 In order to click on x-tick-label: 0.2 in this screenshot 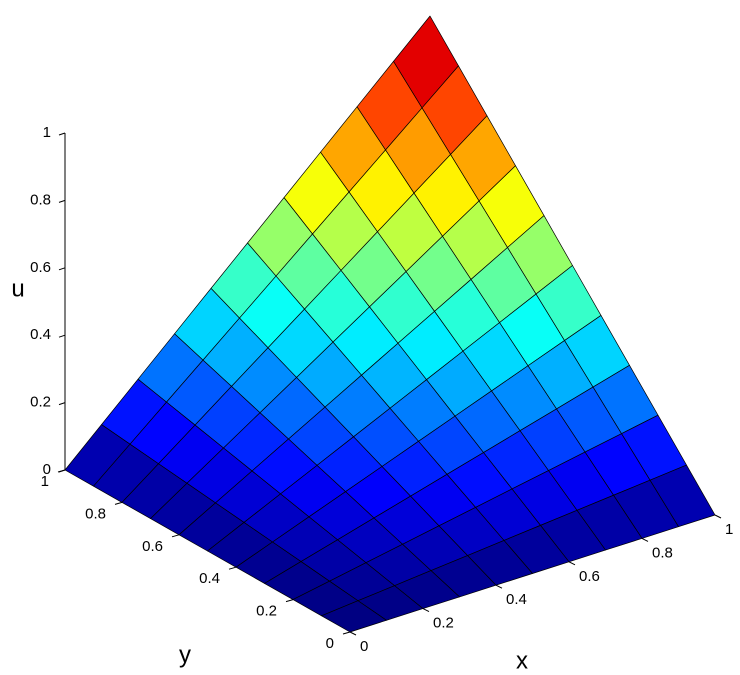, I will do `click(443, 623)`.